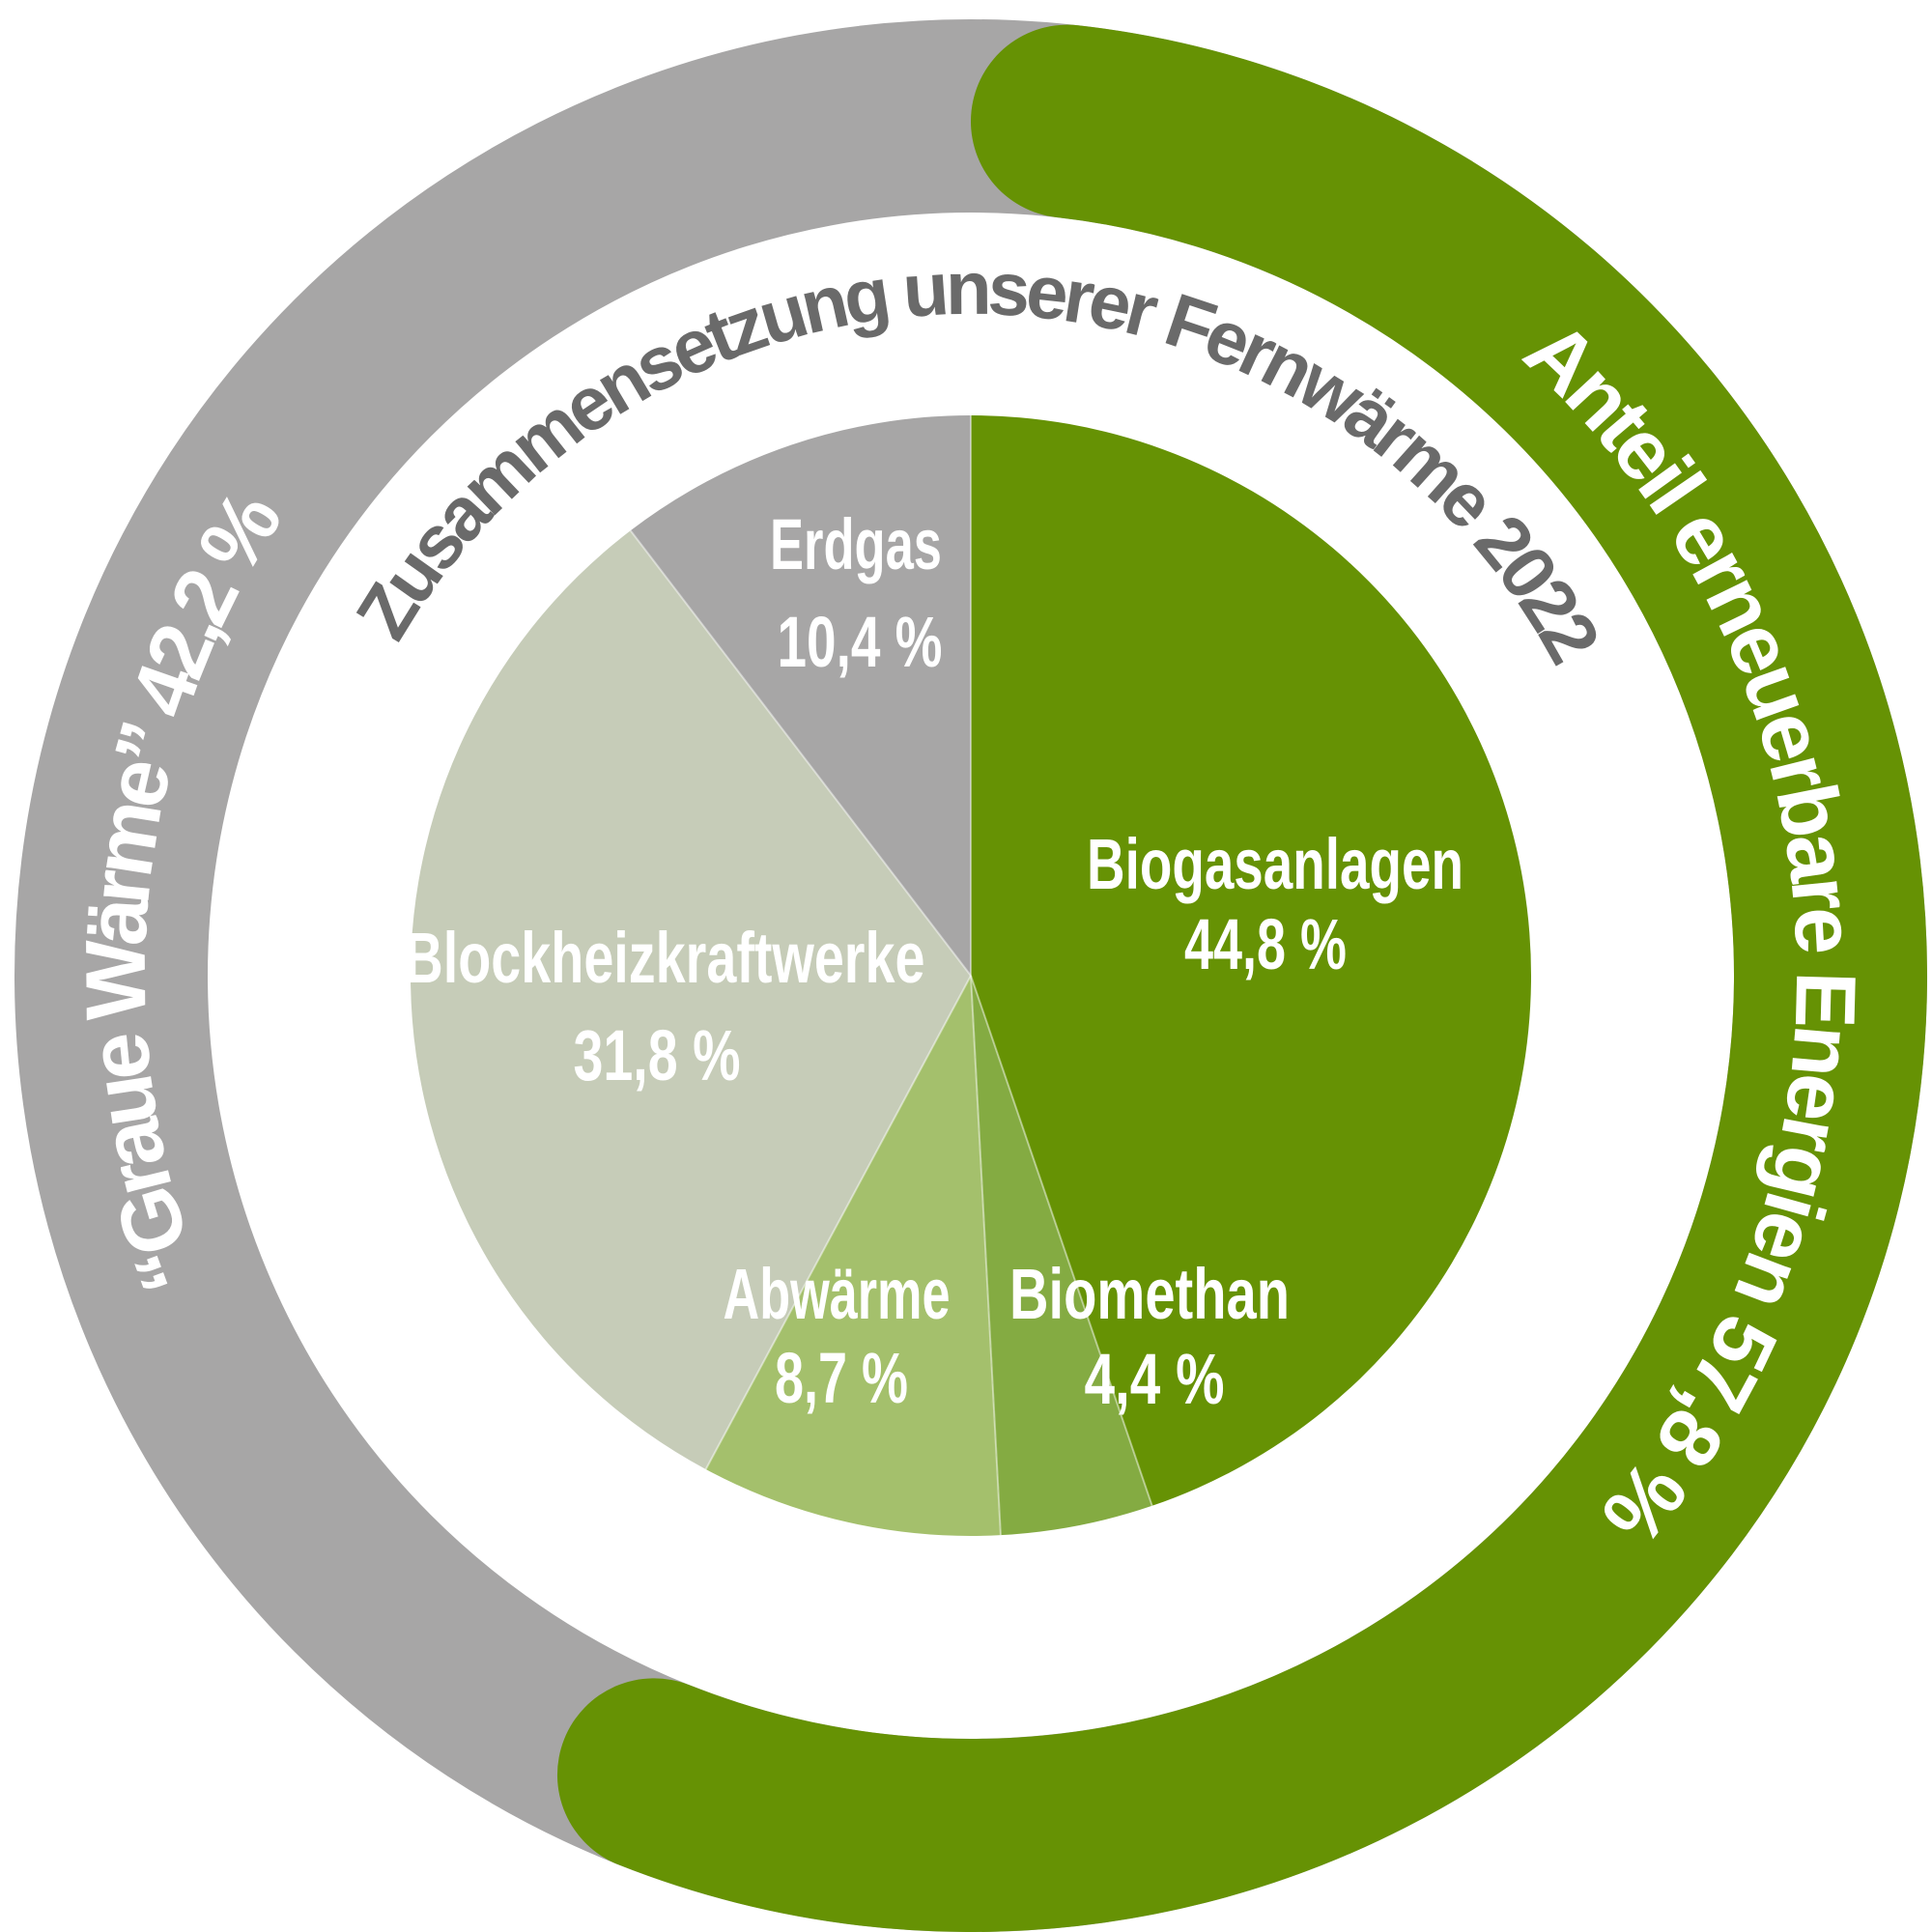  I want to click on slice-value-abwärme: 8,7 %, so click(841, 1378).